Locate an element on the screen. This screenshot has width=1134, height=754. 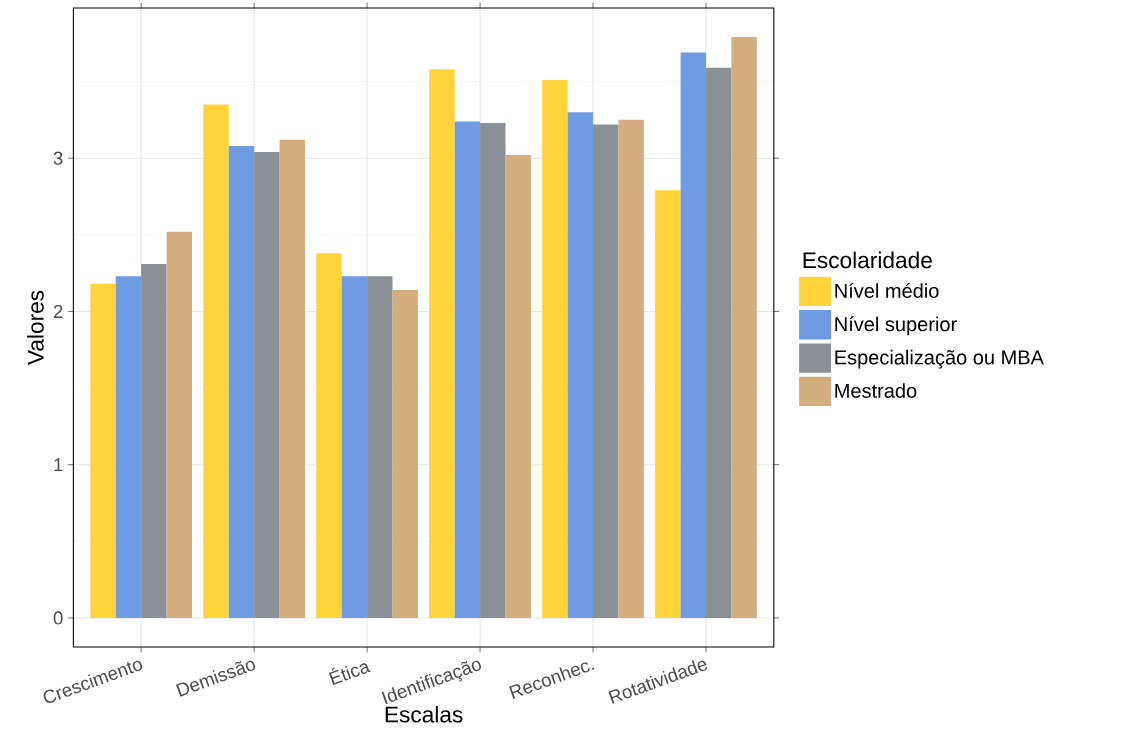
x-axis-title: Escalas is located at coordinates (424, 714).